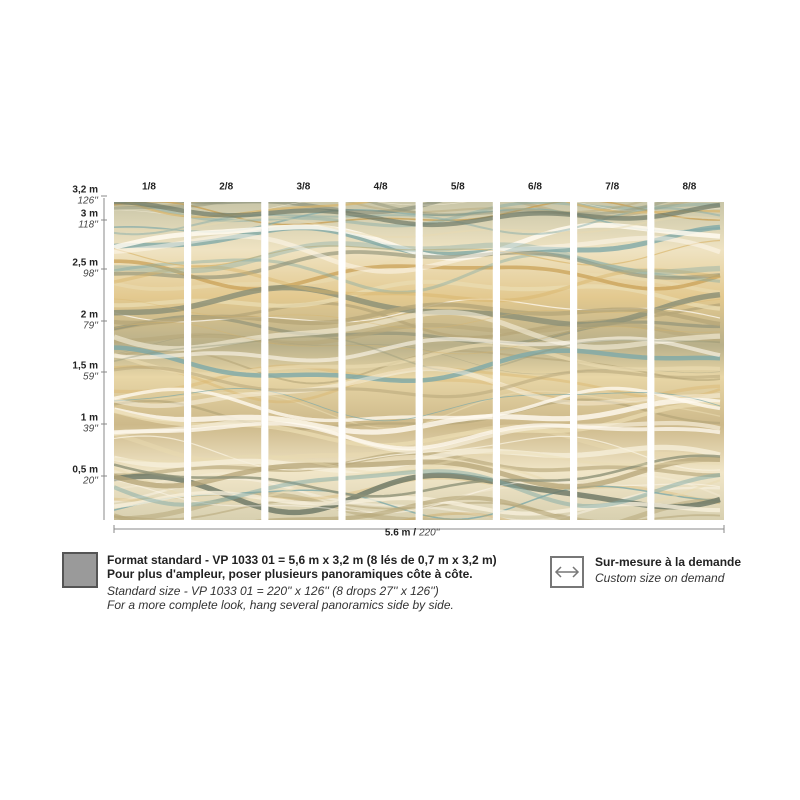 Image resolution: width=800 pixels, height=800 pixels. What do you see at coordinates (91, 429) in the screenshot?
I see `height-imperial: 39''` at bounding box center [91, 429].